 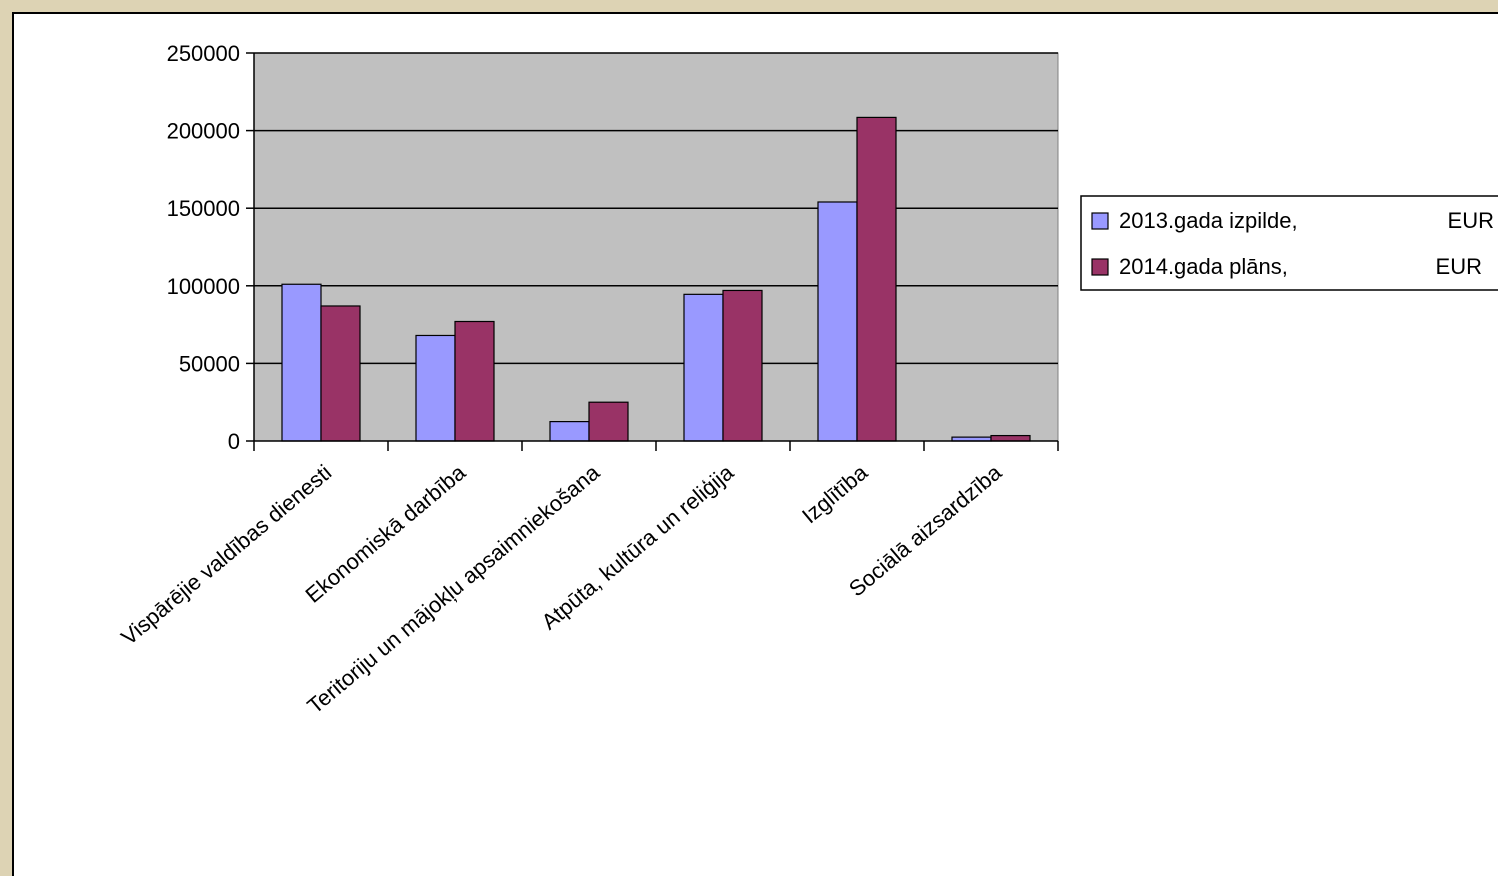 I want to click on legend: 2013.gada izpilde, EUR 2014.gada plāns, EUR, so click(x=1289, y=243).